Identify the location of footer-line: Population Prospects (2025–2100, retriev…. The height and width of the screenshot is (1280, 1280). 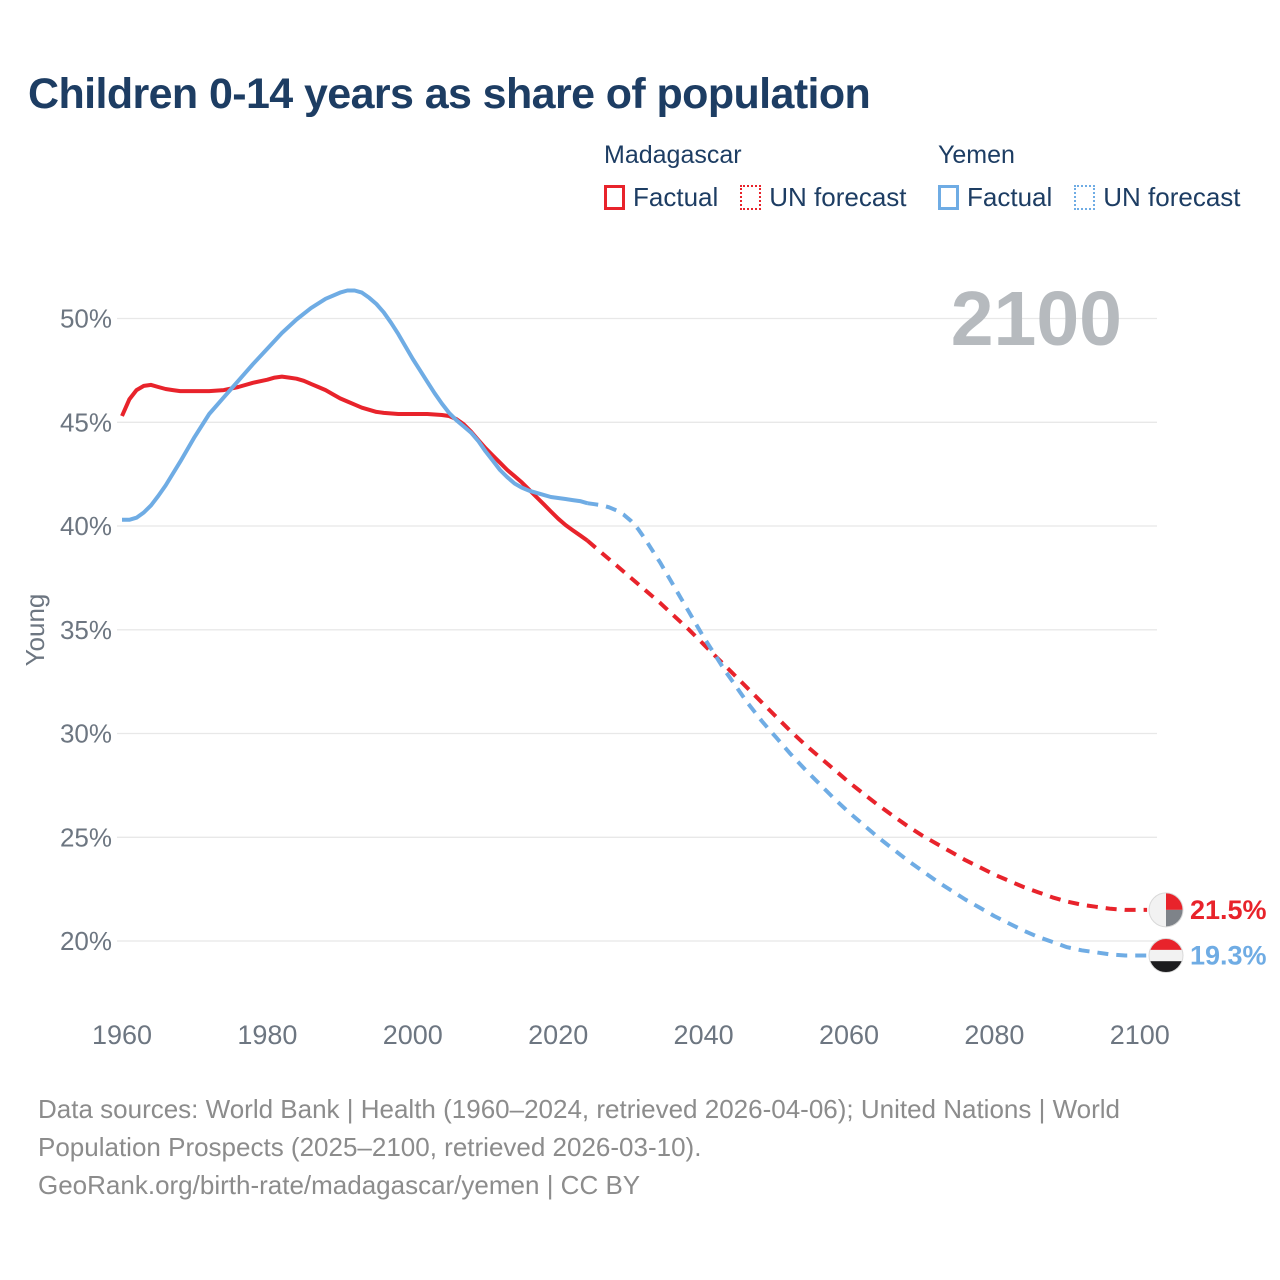
(370, 1147).